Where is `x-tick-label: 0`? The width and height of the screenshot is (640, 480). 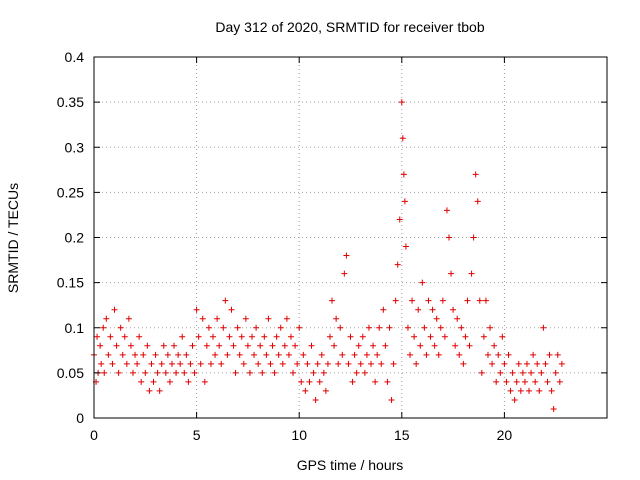 x-tick-label: 0 is located at coordinates (94, 435).